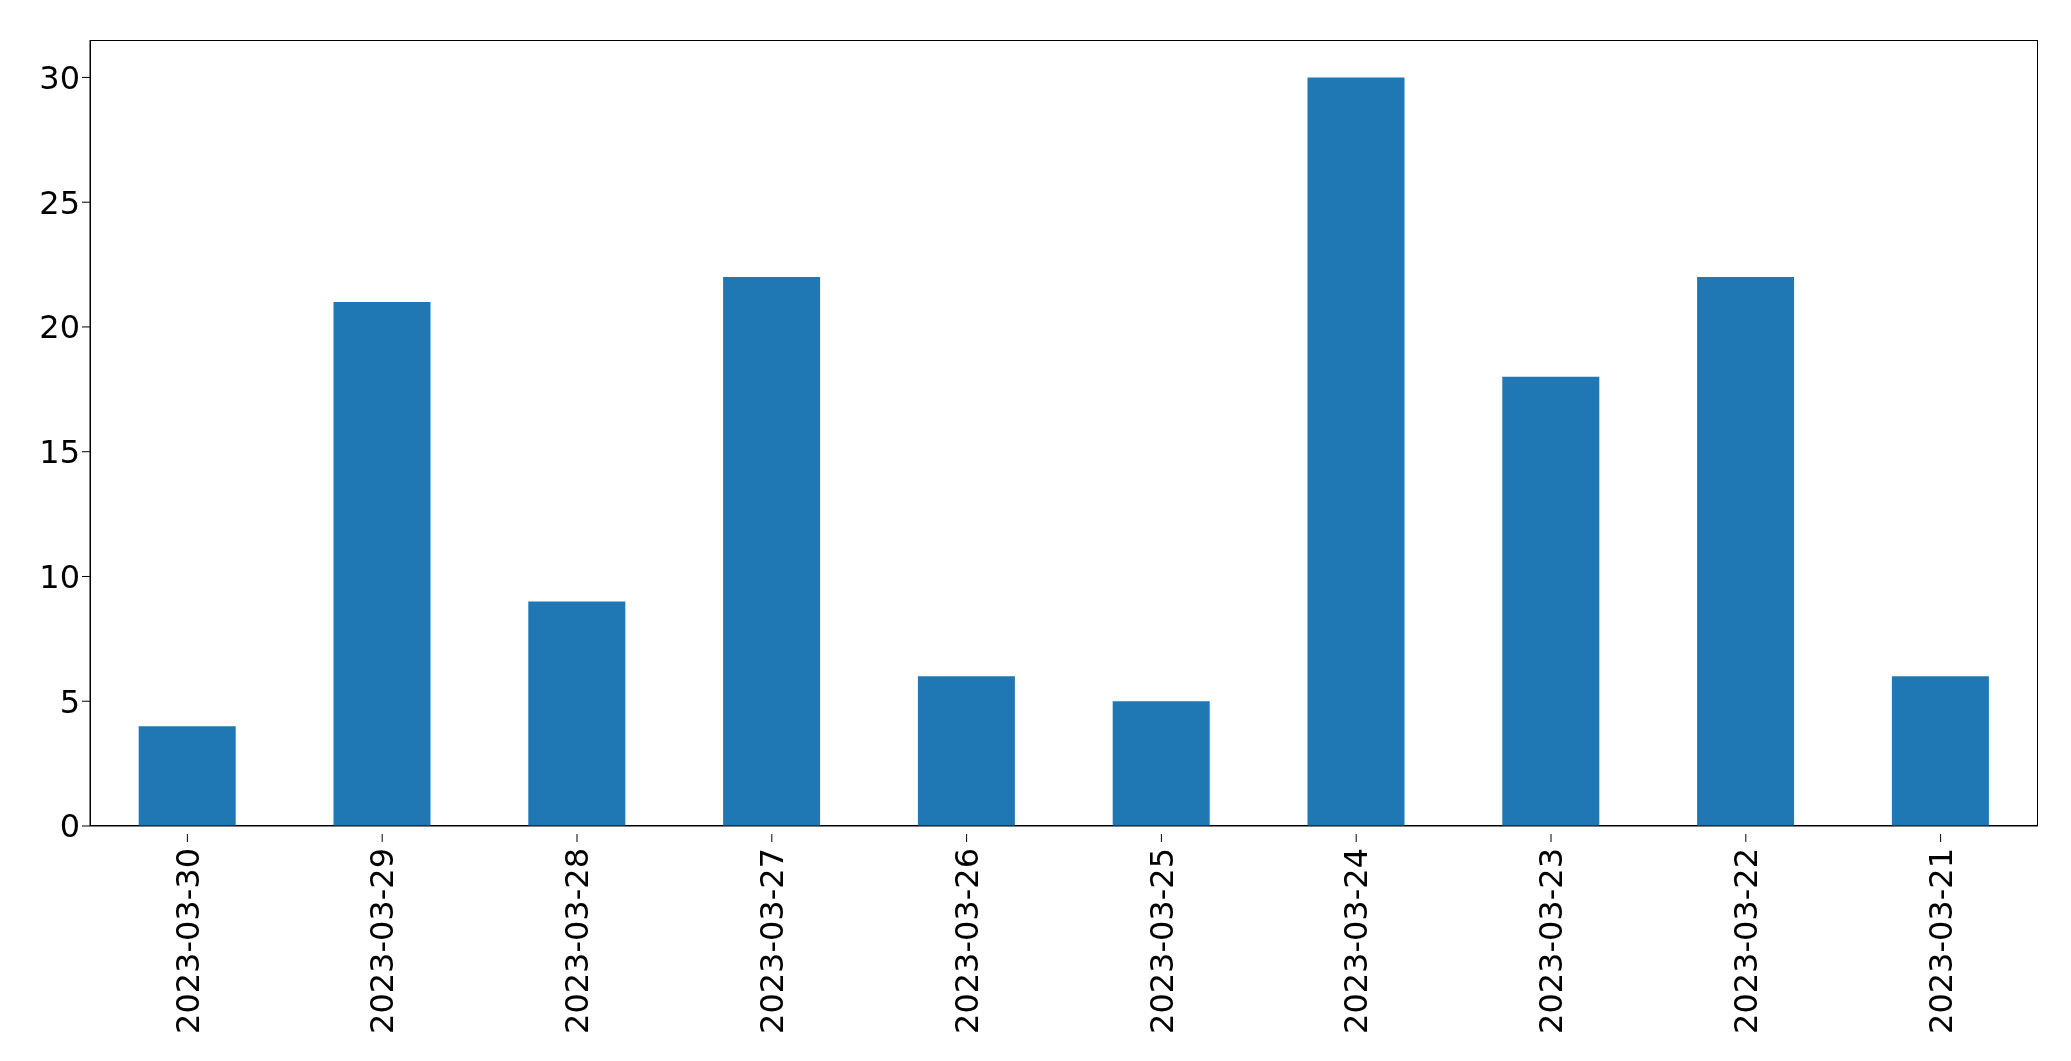 The height and width of the screenshot is (1061, 2071). Describe the element at coordinates (772, 941) in the screenshot. I see `x-tick-label: 2023-03-27` at that location.